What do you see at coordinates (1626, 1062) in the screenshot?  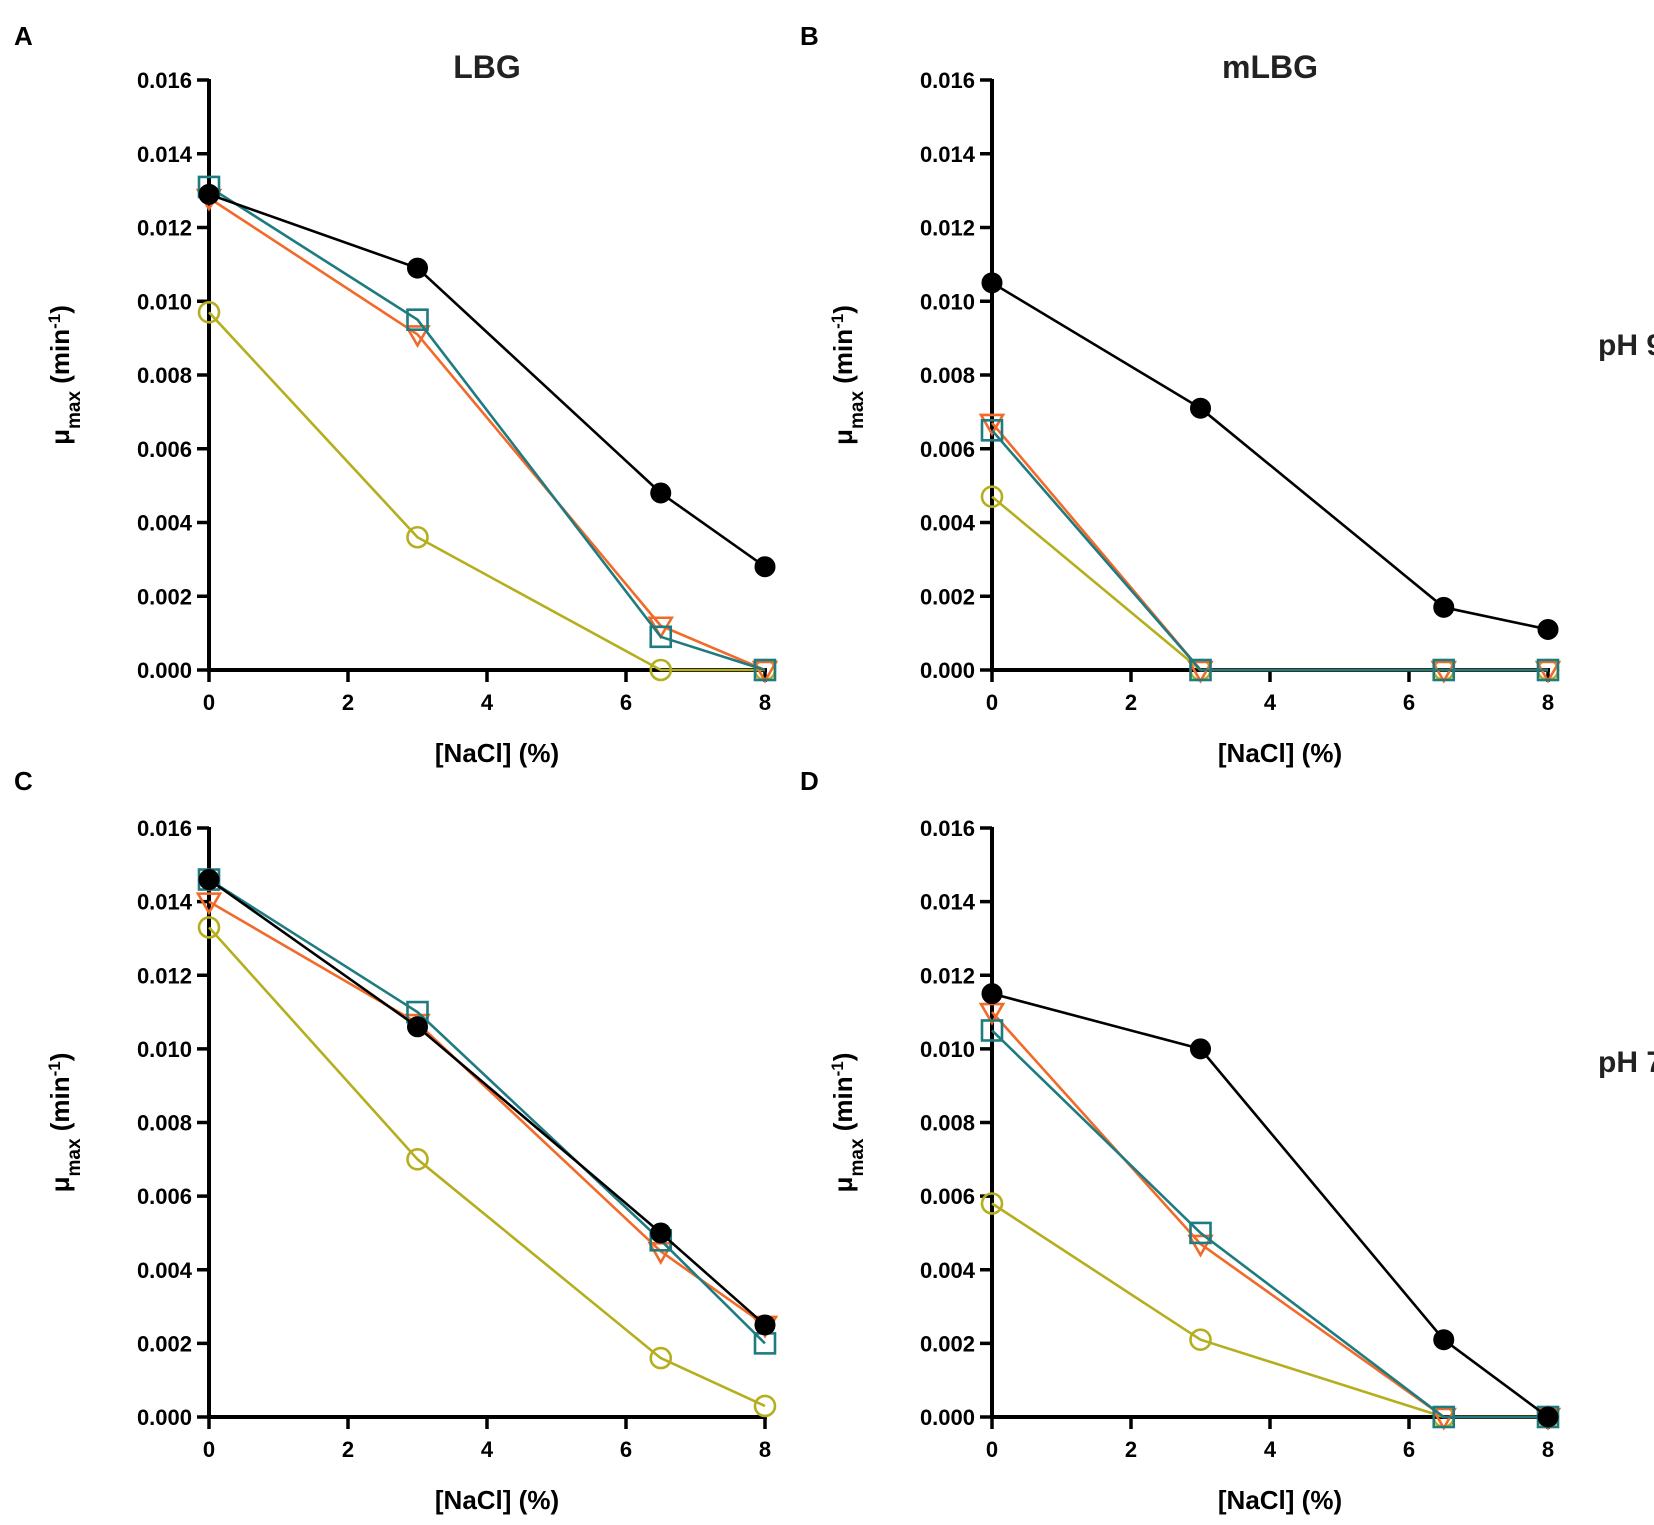 I see `row-label-ph7: pH 7` at bounding box center [1626, 1062].